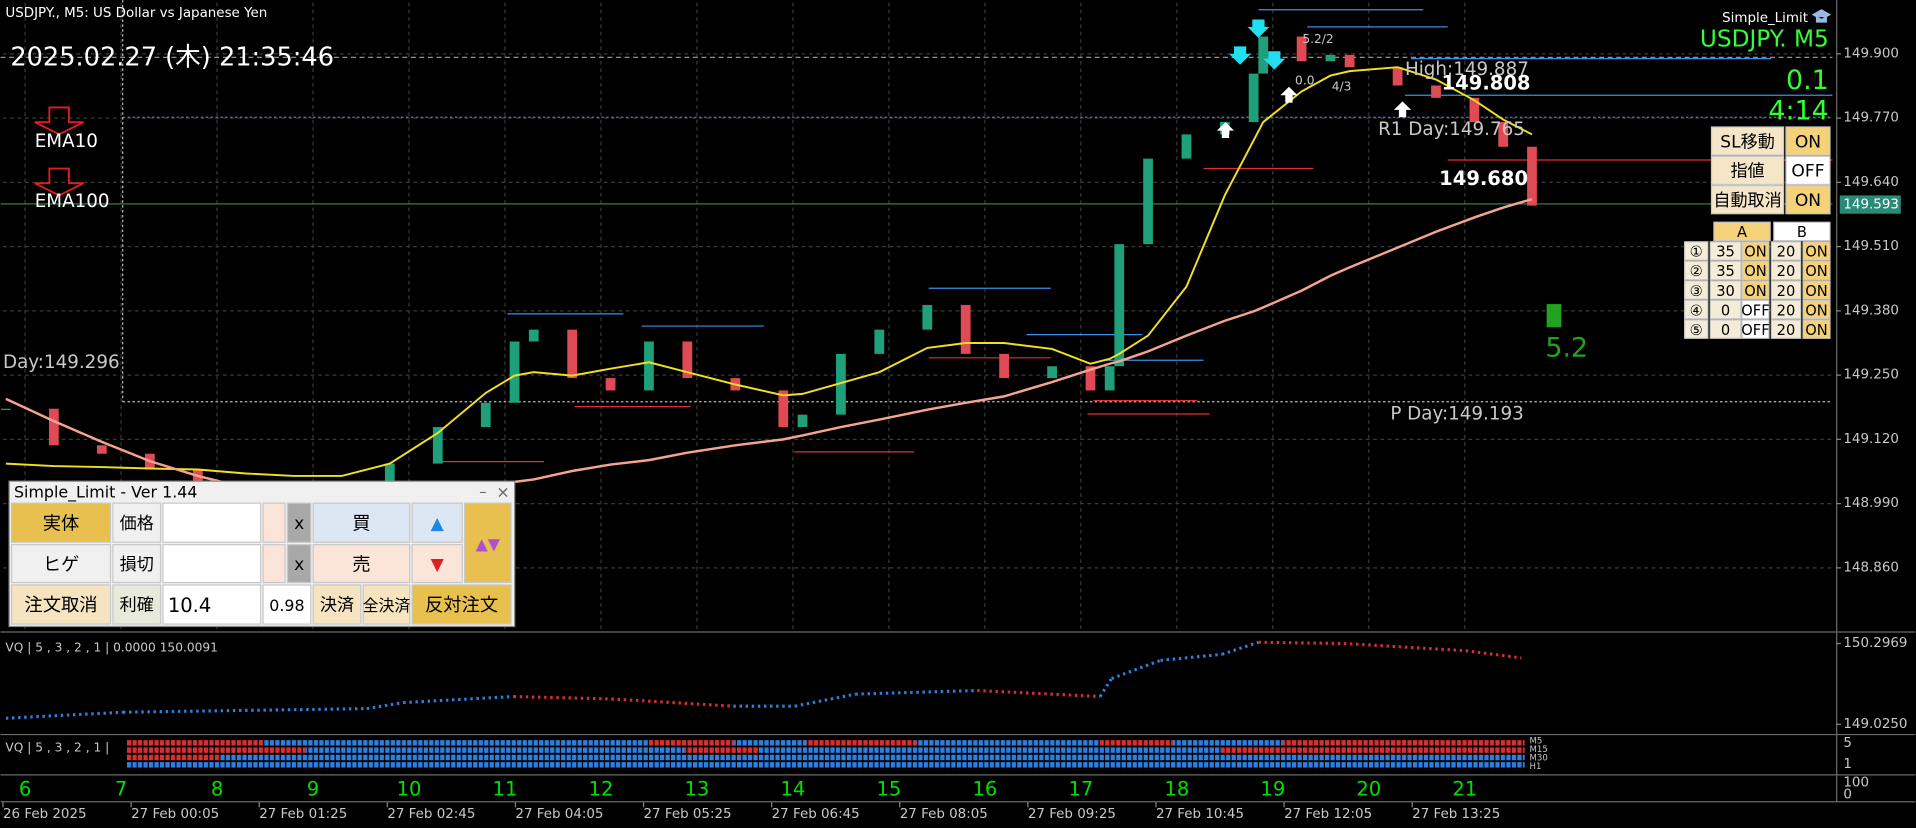  I want to click on button-label: 売, so click(361, 564).